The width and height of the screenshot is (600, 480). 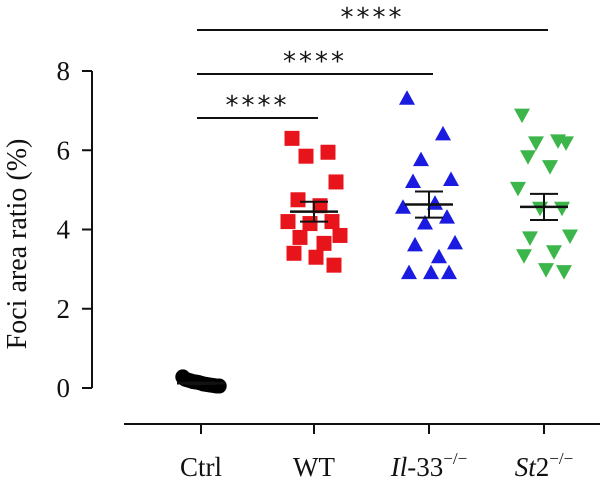 I want to click on x-axis: Ctrl WT Il-33−/− St2−/−, so click(x=362, y=451).